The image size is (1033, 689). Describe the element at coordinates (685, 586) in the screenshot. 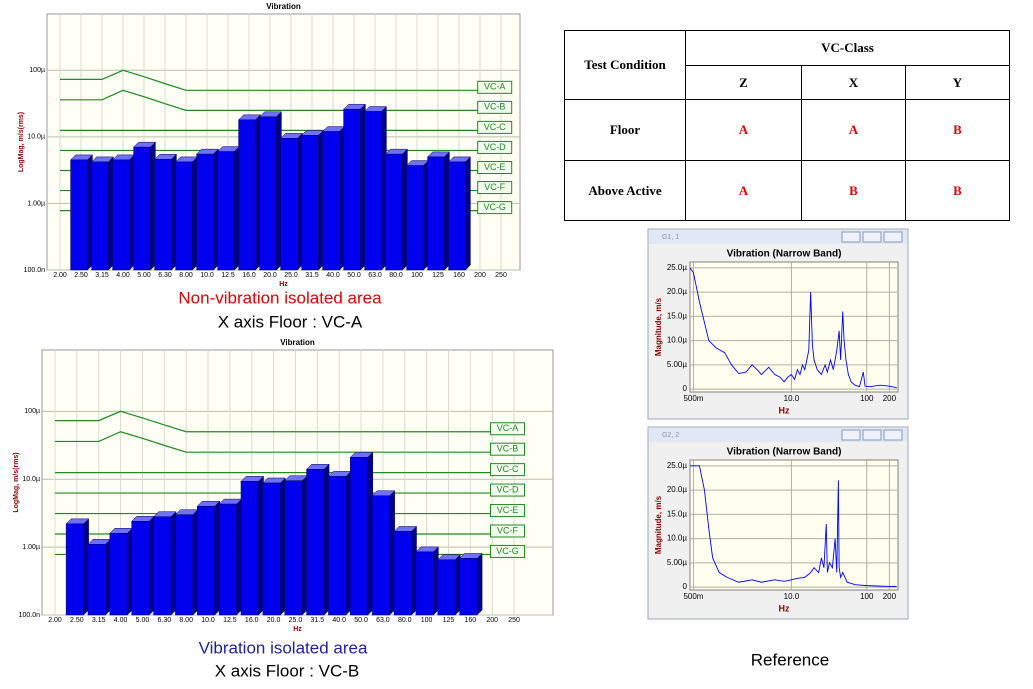

I see `y-tick-label: 0` at that location.